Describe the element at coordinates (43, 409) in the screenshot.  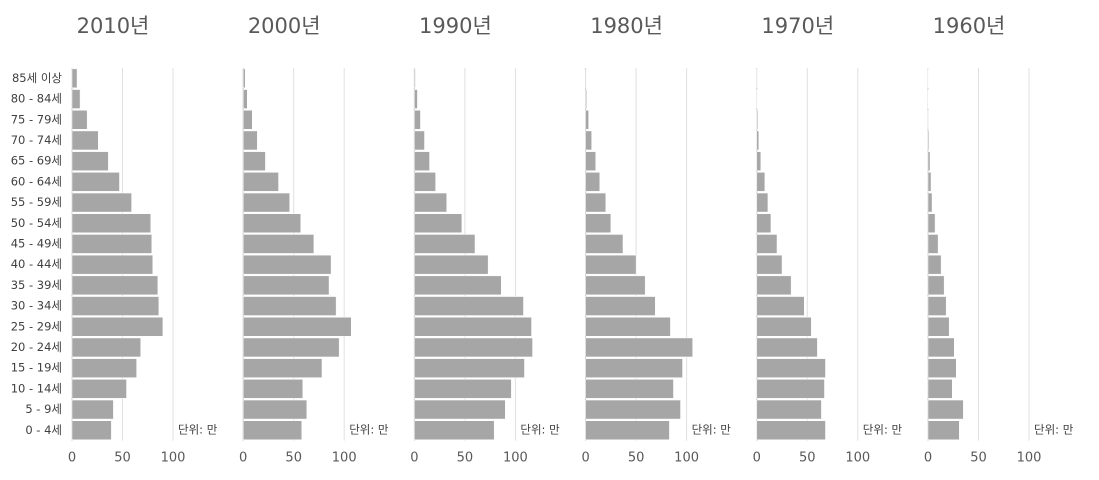
I see `category-label: 5 - 9세` at that location.